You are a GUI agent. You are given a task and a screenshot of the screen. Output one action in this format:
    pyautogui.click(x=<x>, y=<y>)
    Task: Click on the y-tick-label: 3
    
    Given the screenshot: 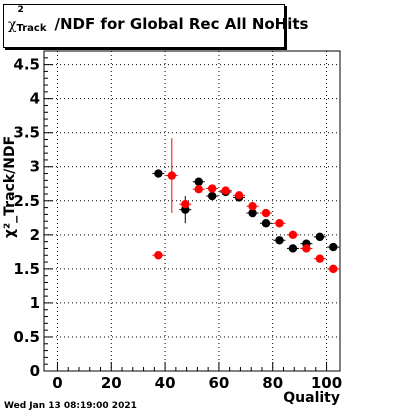 What is the action you would take?
    pyautogui.click(x=35, y=167)
    